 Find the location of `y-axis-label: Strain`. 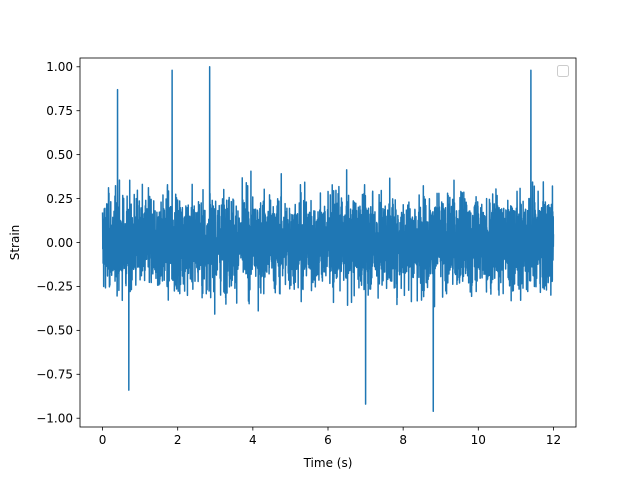

y-axis-label: Strain is located at coordinates (15, 243).